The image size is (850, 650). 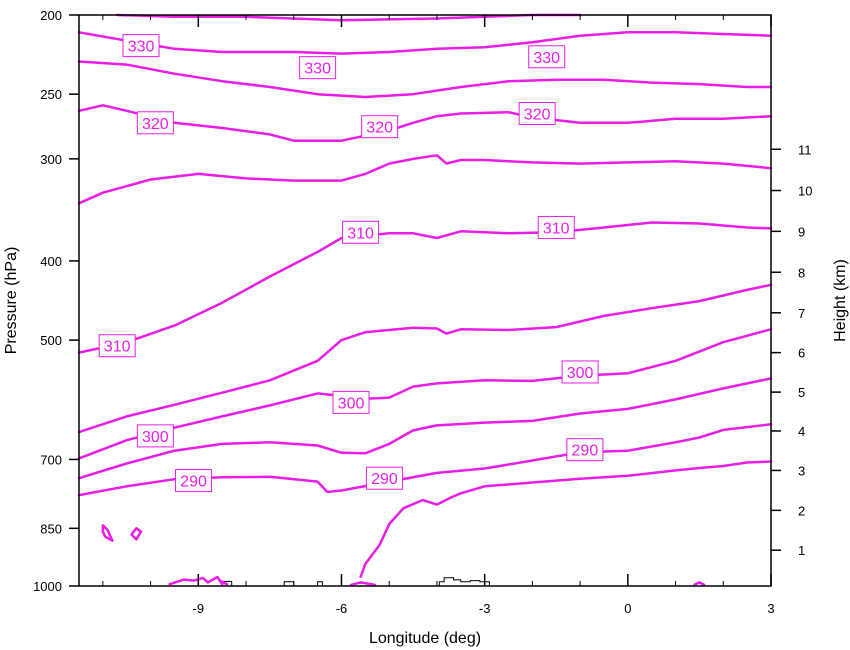 What do you see at coordinates (801, 313) in the screenshot?
I see `y-tick-label-right: 7` at bounding box center [801, 313].